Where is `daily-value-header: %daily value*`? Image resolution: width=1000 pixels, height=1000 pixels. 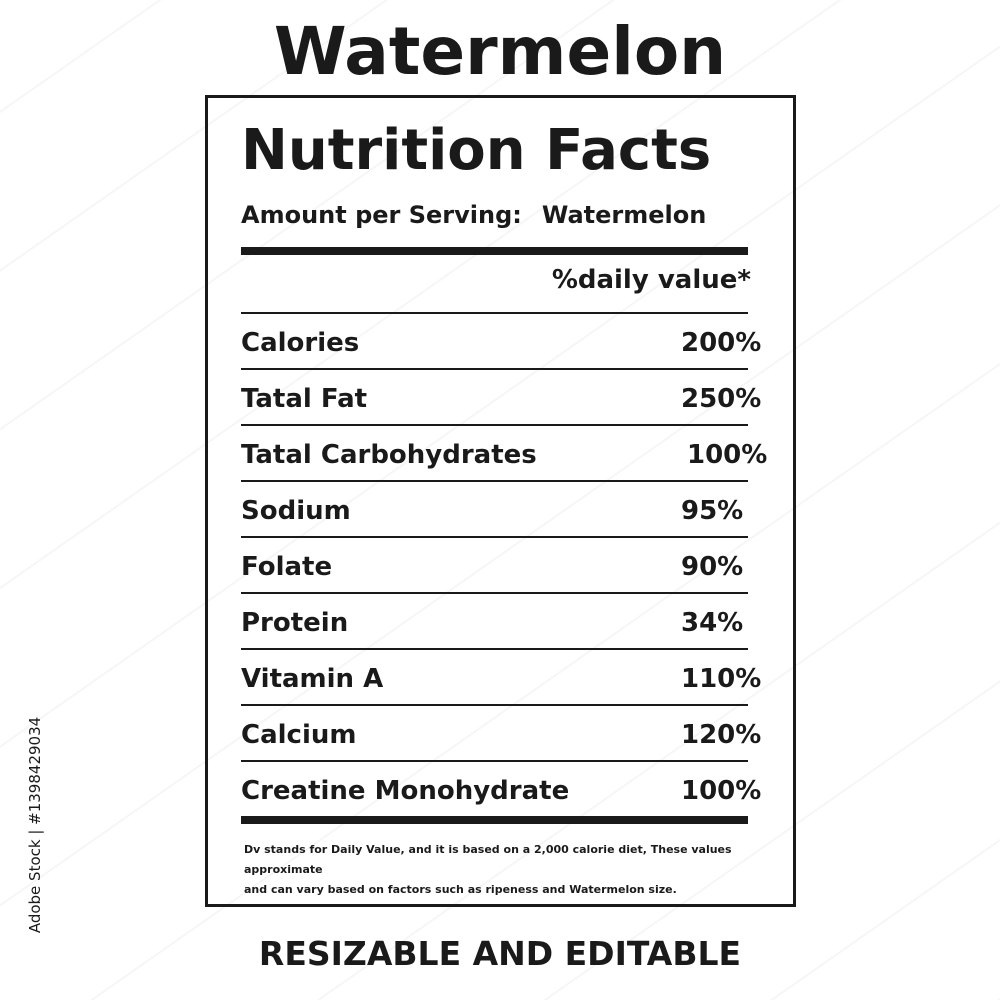 daily-value-header: %daily value* is located at coordinates (651, 280).